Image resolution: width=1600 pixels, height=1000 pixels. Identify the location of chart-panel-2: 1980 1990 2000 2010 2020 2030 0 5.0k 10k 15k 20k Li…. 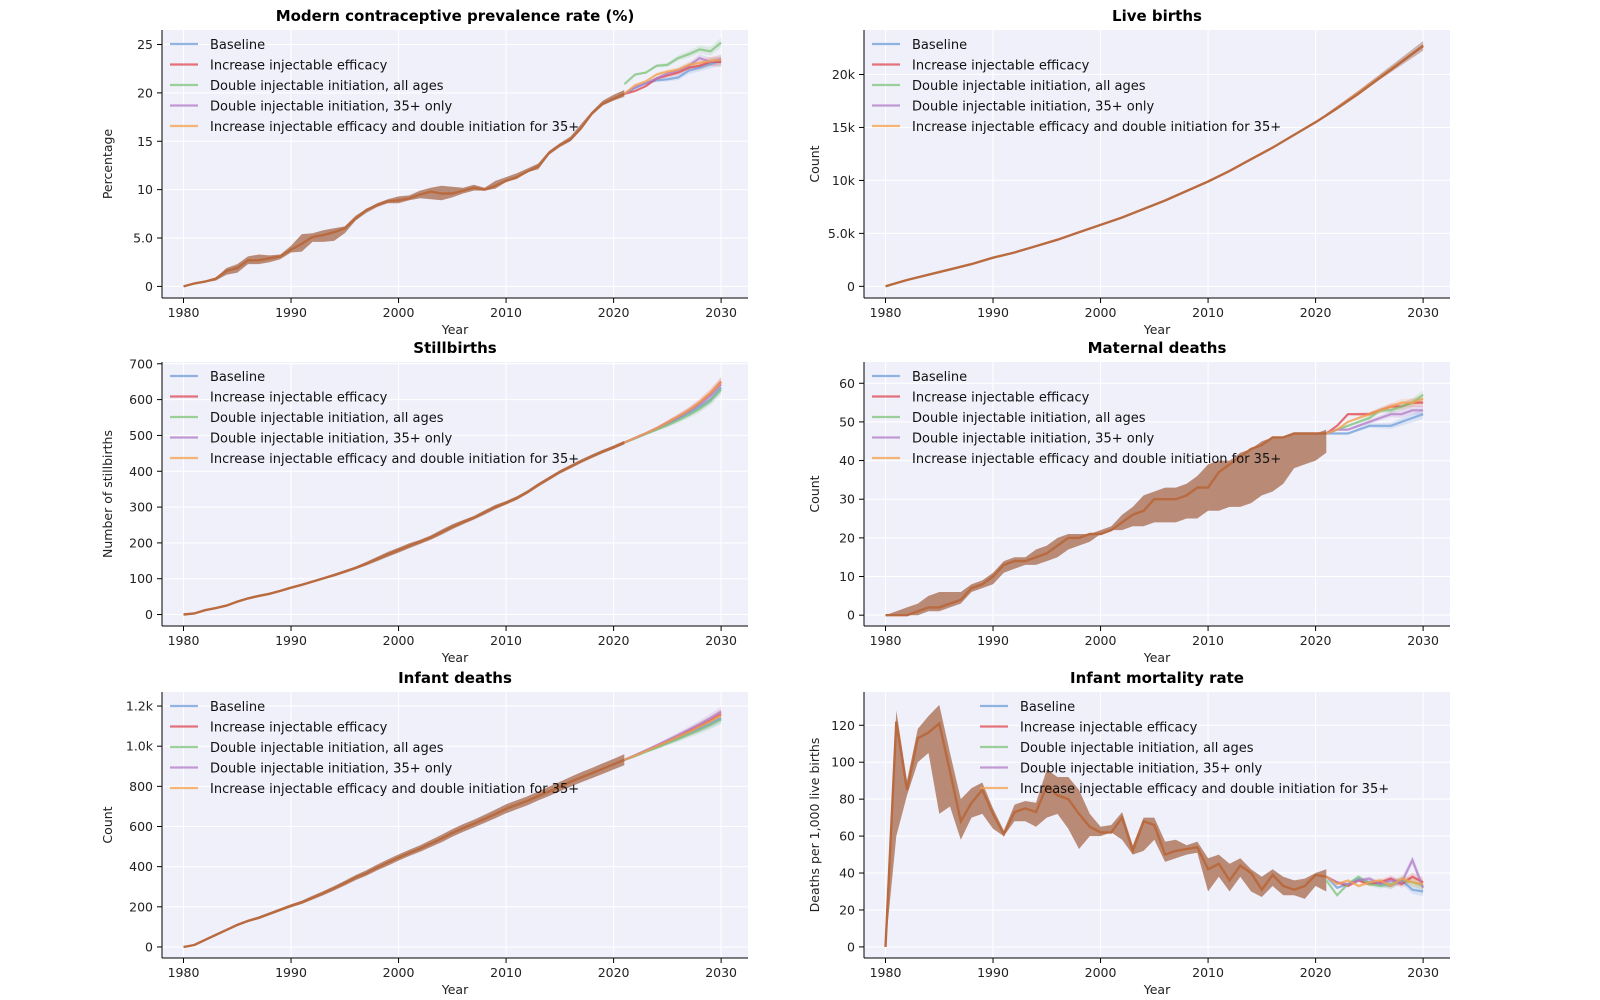
(1128, 172).